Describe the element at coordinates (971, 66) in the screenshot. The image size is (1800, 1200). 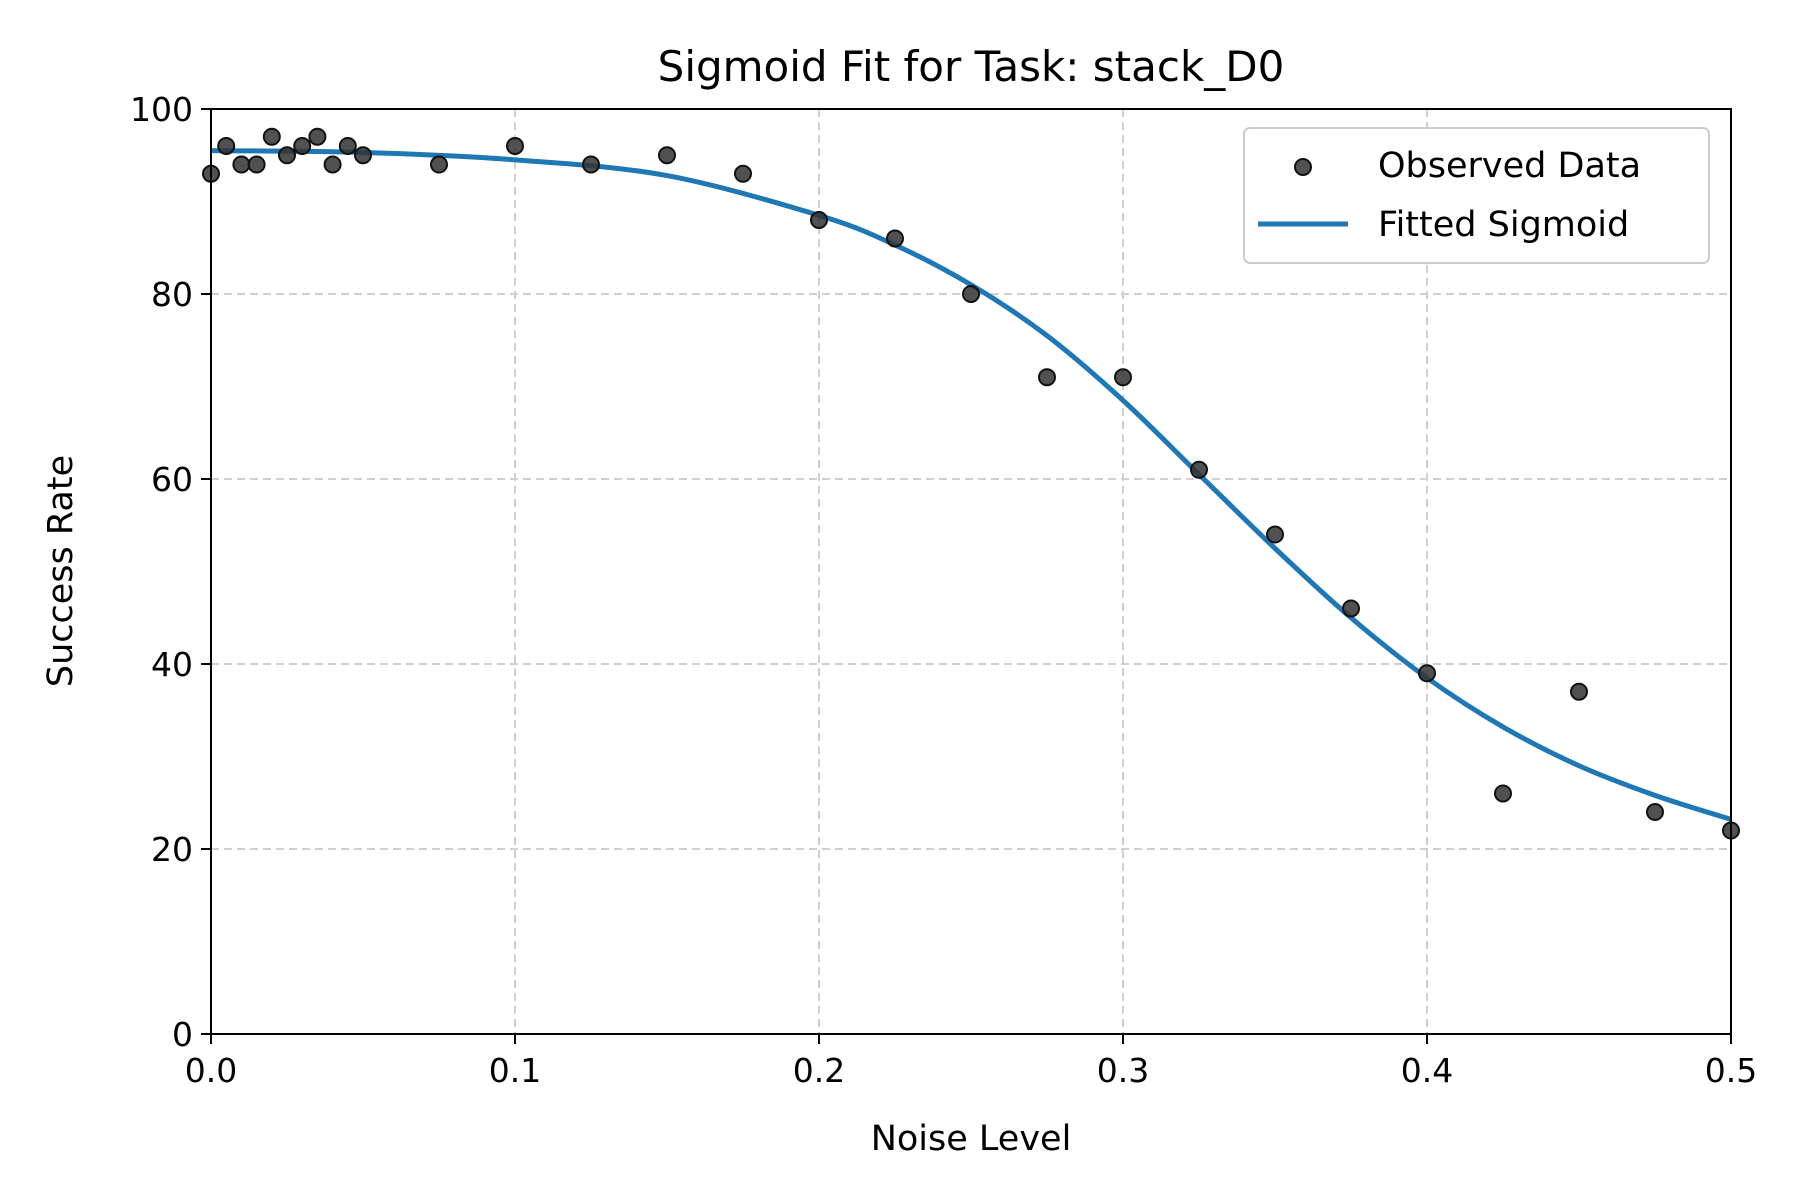
I see `chart-title: Sigmoid Fit for Task: stack_D0` at that location.